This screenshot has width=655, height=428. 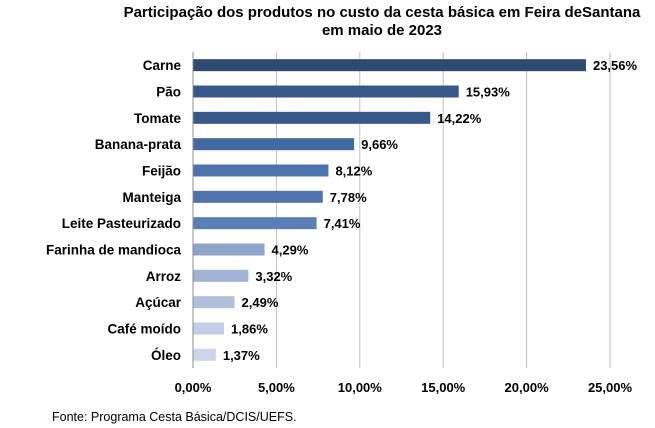 I want to click on x-tick-label: 10,00%, so click(x=360, y=387).